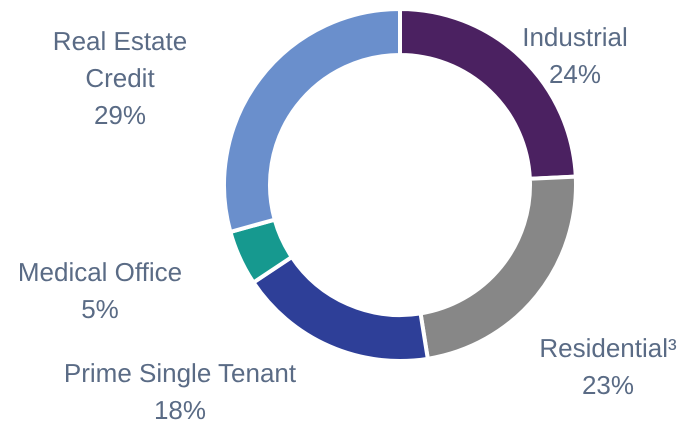 The image size is (698, 428). What do you see at coordinates (575, 37) in the screenshot?
I see `slice-label: Industrial` at bounding box center [575, 37].